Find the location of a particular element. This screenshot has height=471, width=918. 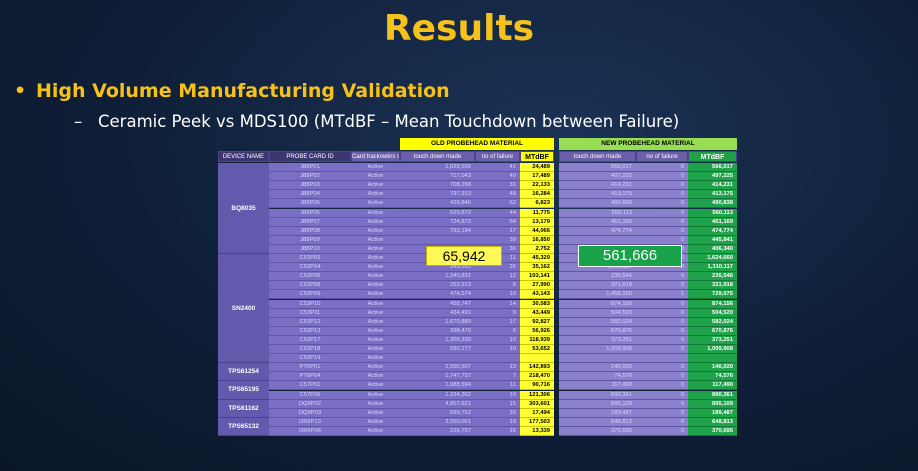

table-cell: 445,841 is located at coordinates (712, 240).